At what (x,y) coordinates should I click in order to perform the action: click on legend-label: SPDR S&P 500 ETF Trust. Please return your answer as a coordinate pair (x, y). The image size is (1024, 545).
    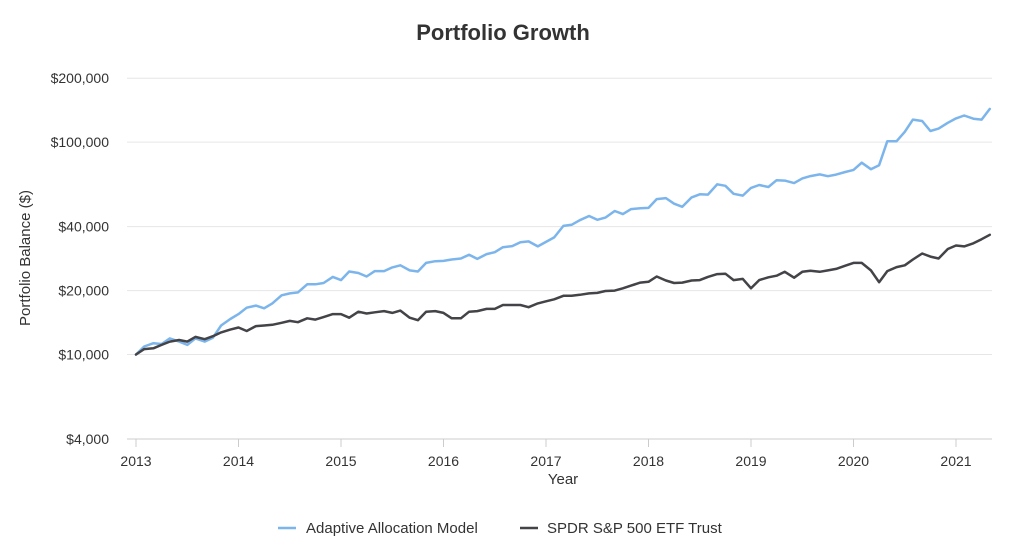
    Looking at the image, I should click on (635, 528).